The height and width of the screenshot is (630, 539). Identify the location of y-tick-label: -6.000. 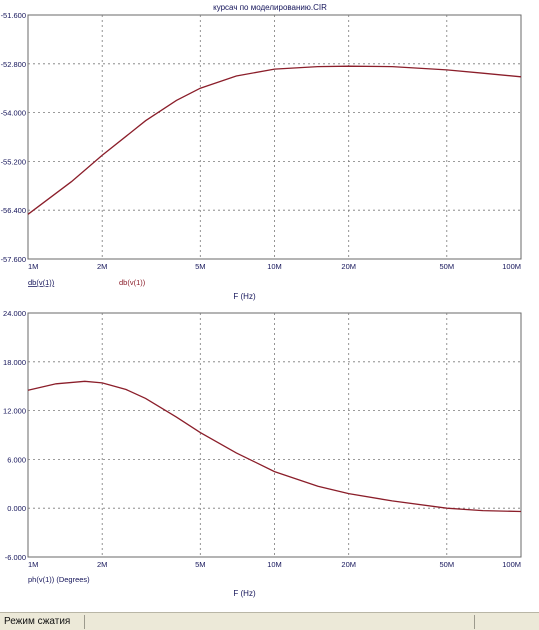
(15, 557).